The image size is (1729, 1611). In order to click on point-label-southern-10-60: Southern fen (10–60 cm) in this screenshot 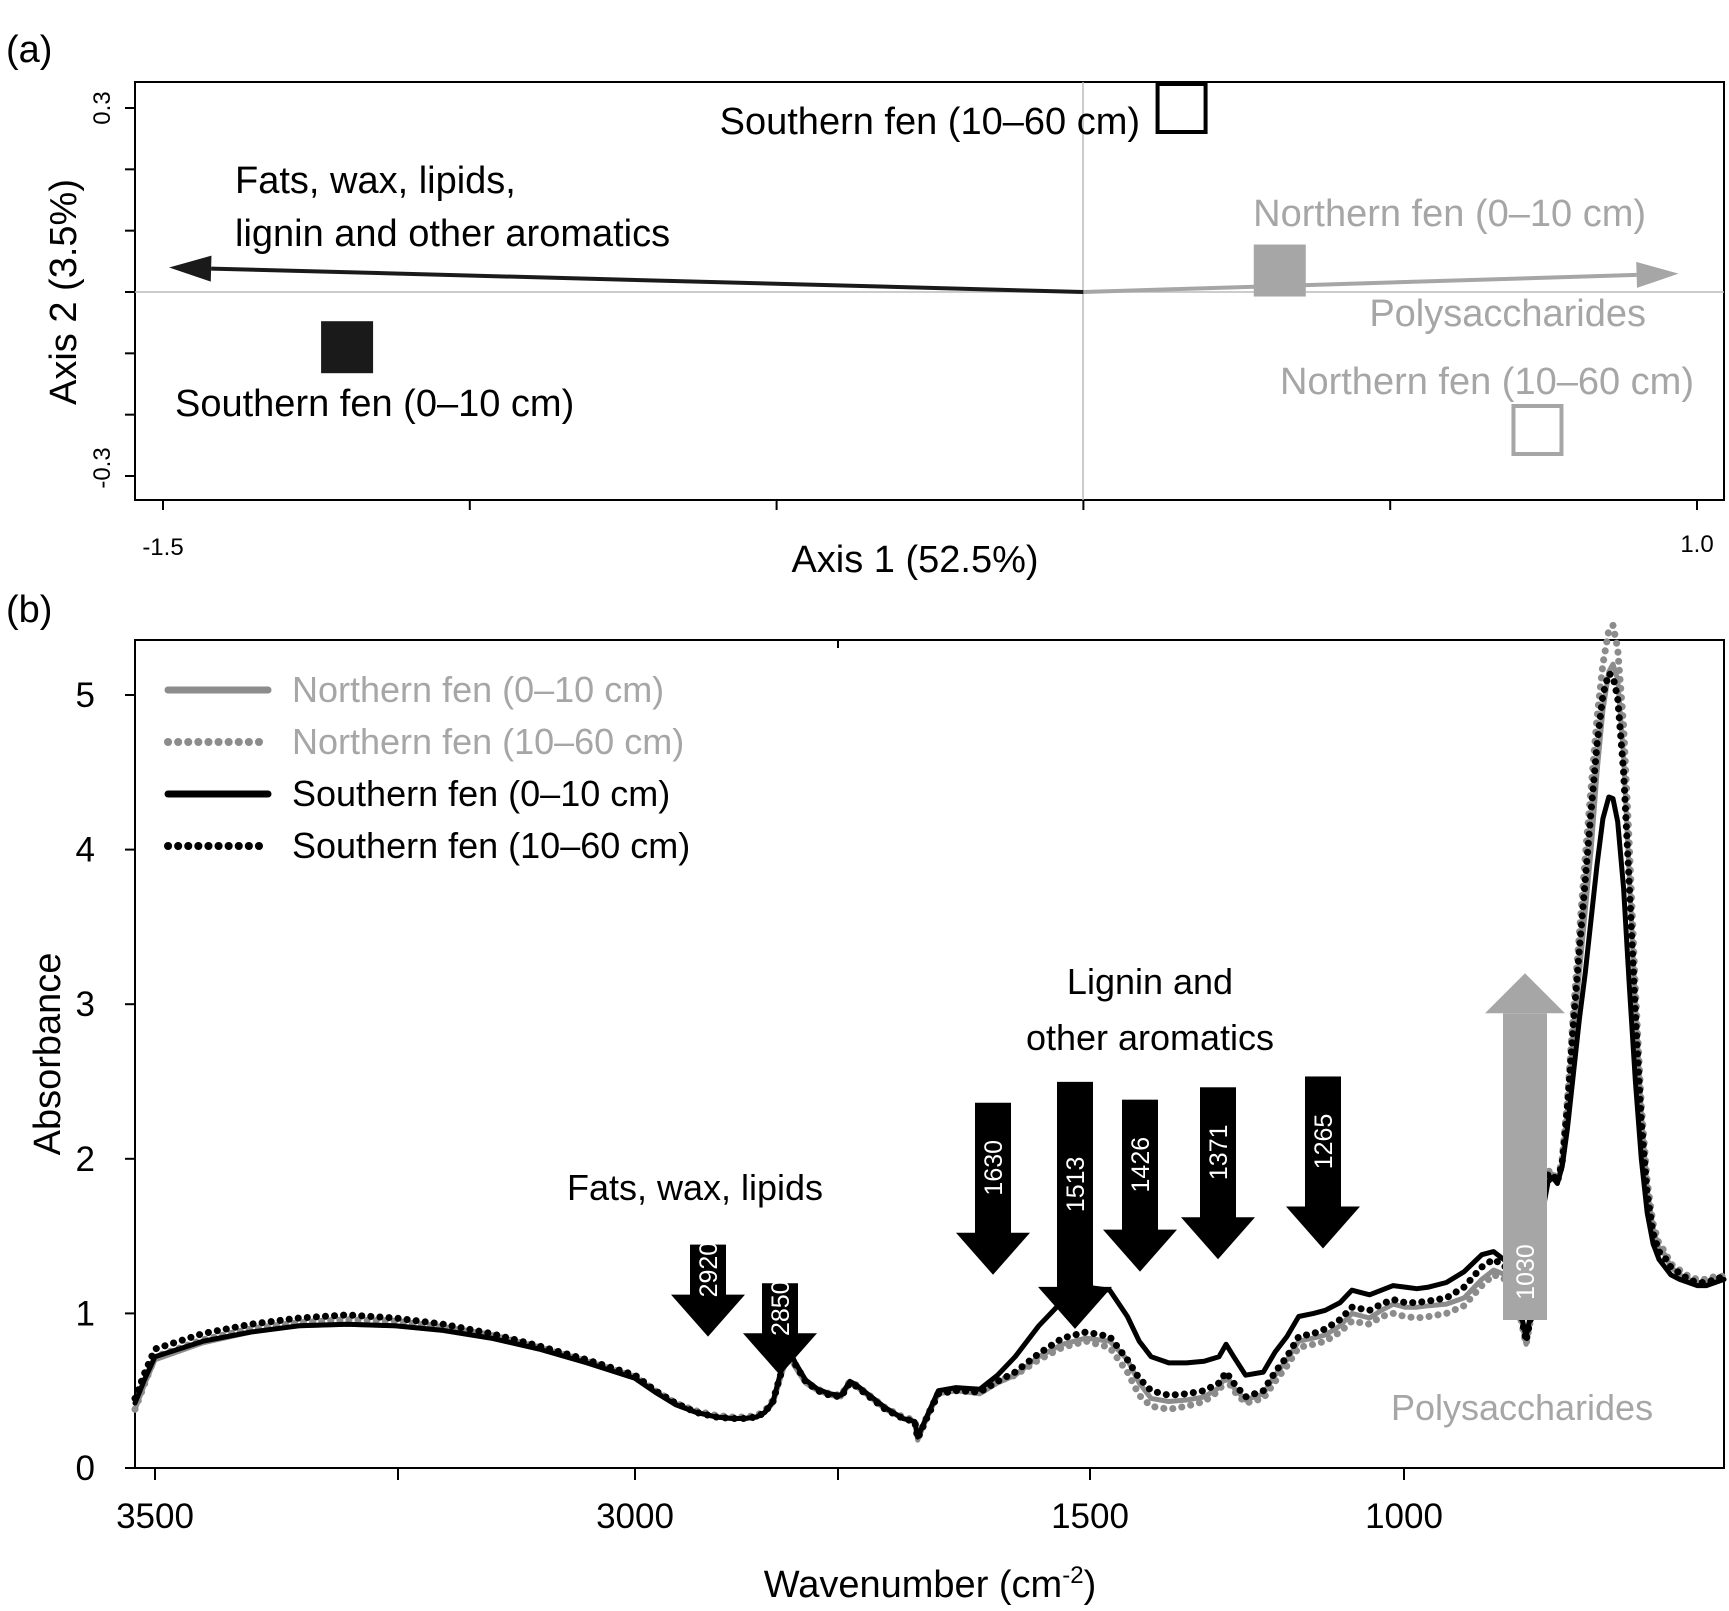, I will do `click(930, 122)`.